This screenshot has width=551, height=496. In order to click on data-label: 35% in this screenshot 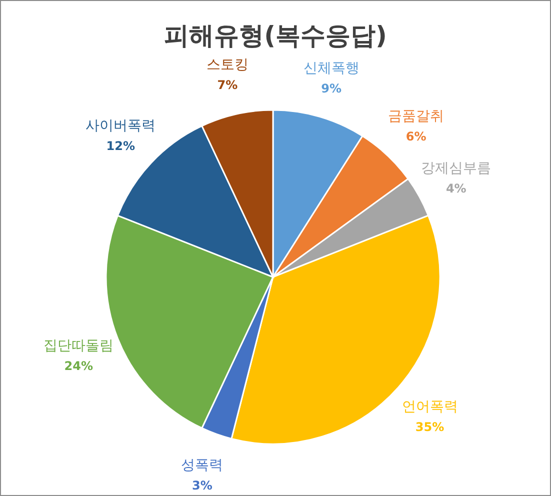, I will do `click(429, 427)`.